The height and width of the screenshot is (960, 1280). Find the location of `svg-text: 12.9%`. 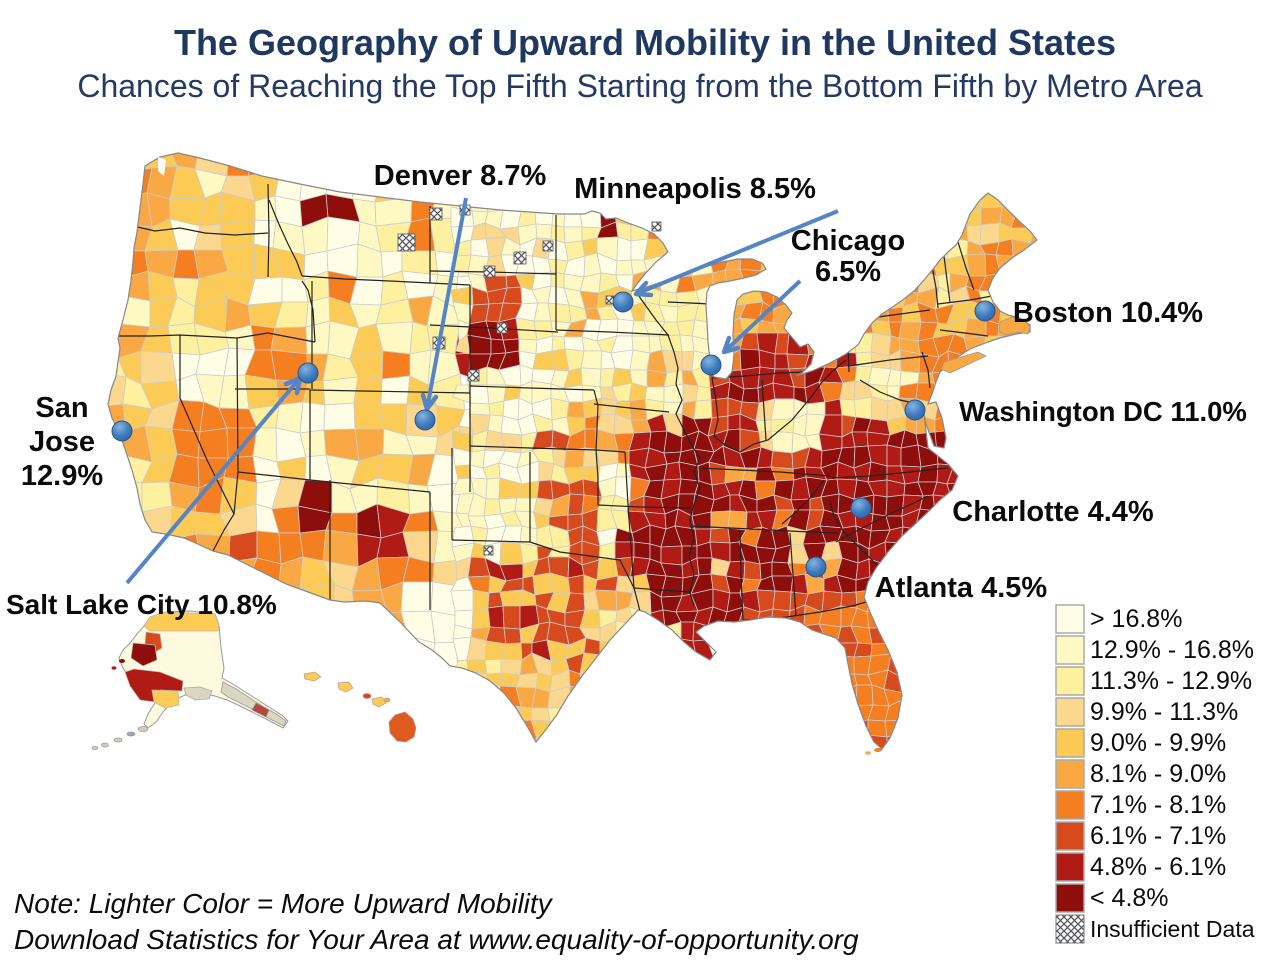

svg-text: 12.9% is located at coordinates (62, 476).